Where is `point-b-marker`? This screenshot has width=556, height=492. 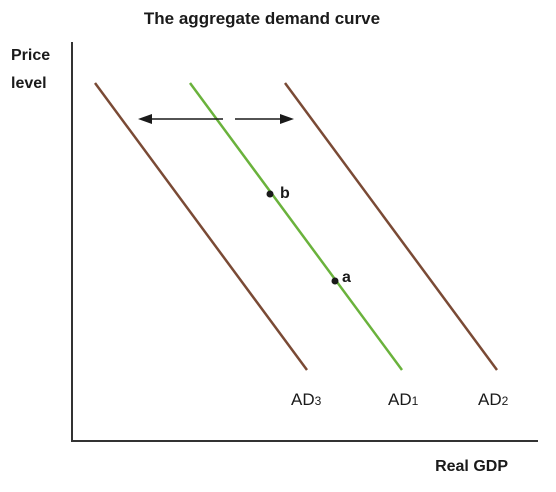 point-b-marker is located at coordinates (270, 194).